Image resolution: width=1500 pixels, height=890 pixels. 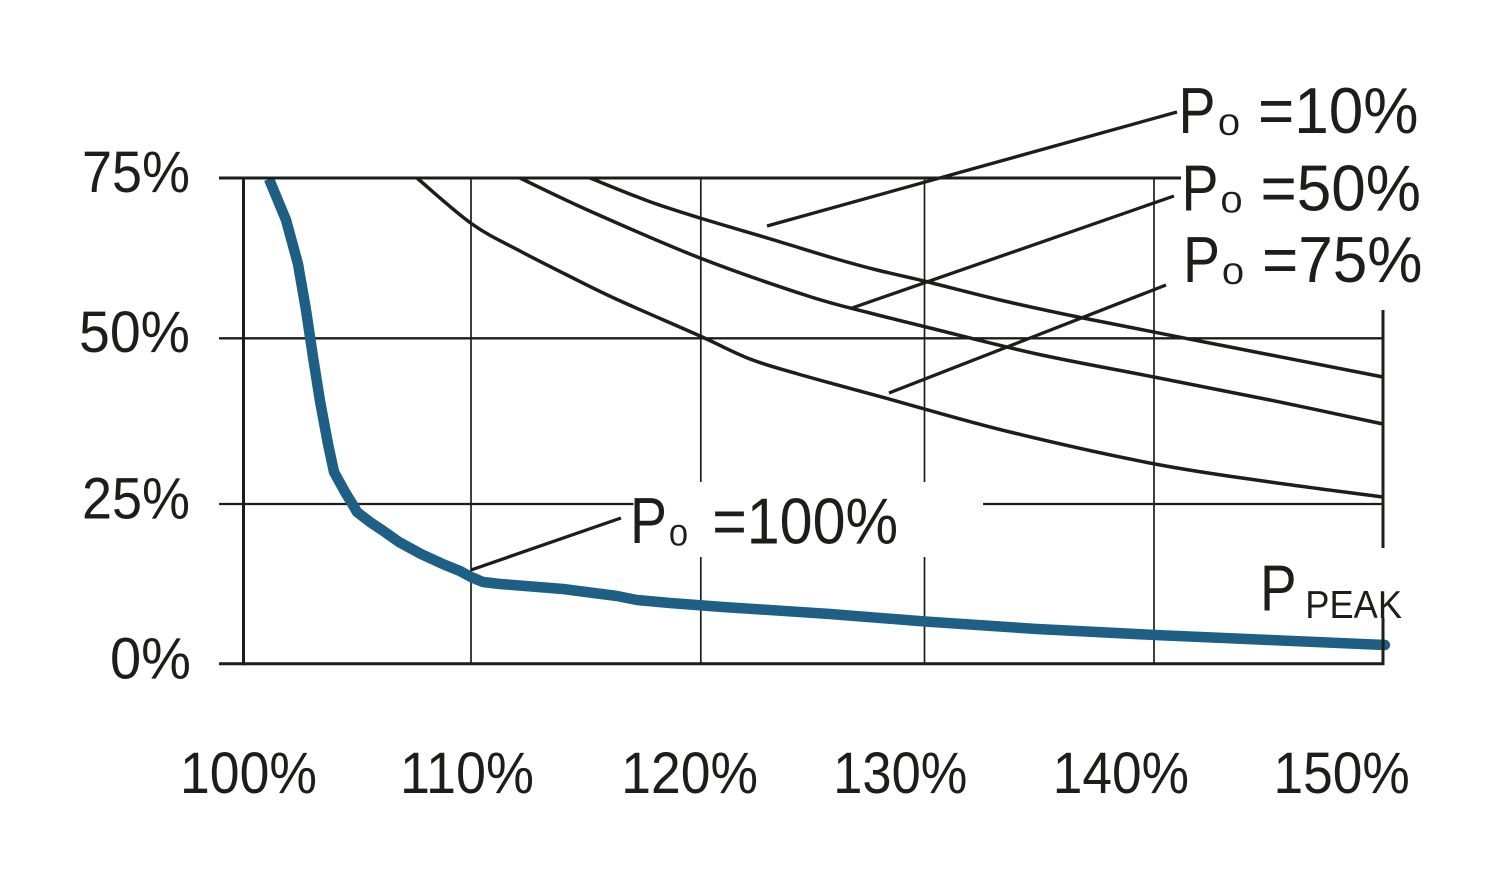 I want to click on svg-text: 110%, so click(x=467, y=773).